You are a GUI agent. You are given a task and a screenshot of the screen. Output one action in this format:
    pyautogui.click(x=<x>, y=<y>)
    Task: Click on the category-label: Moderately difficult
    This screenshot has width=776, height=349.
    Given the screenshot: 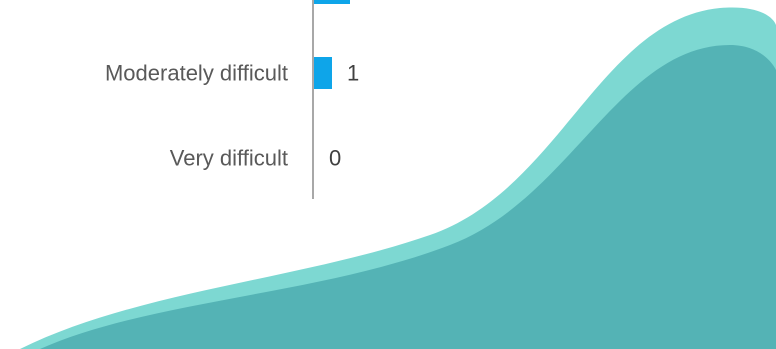 What is the action you would take?
    pyautogui.click(x=196, y=73)
    